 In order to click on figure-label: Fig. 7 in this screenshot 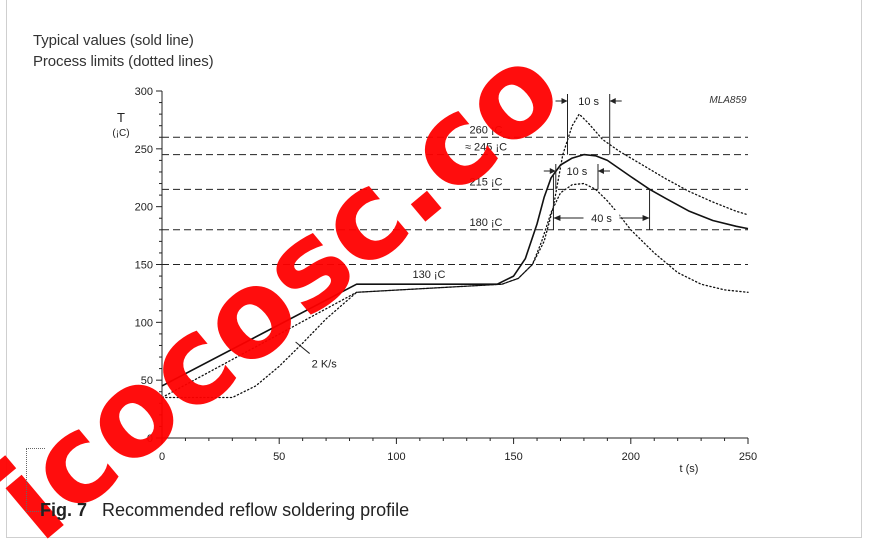, I will do `click(64, 510)`.